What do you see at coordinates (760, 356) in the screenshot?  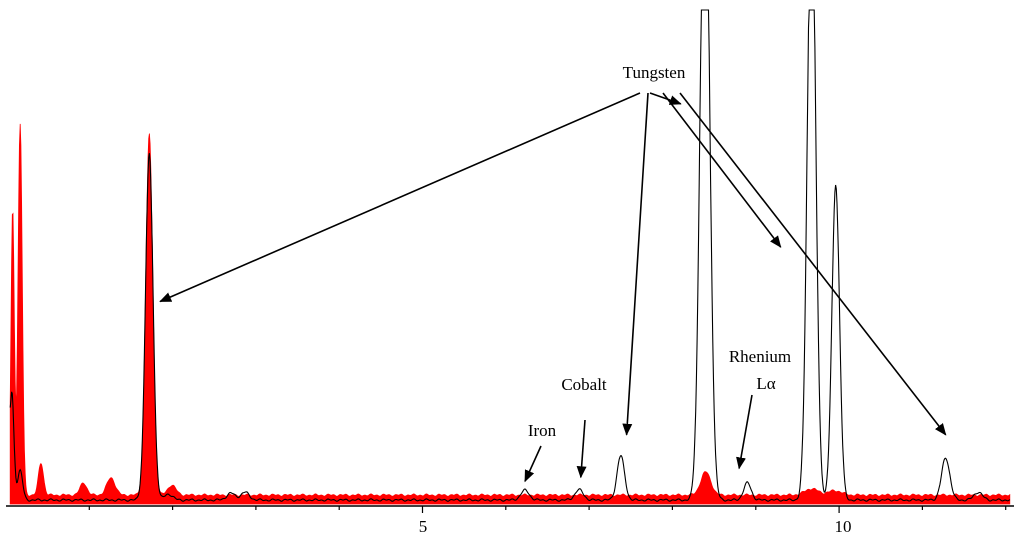 I see `annotation-rhenium-line1: Rhenium` at bounding box center [760, 356].